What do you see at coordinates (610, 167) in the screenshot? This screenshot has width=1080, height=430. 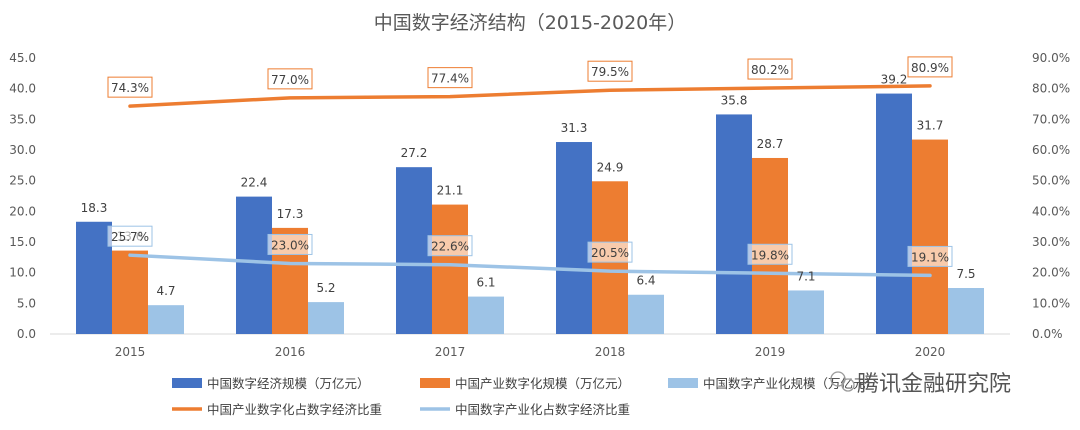 I see `bar-data-label: 24.9` at bounding box center [610, 167].